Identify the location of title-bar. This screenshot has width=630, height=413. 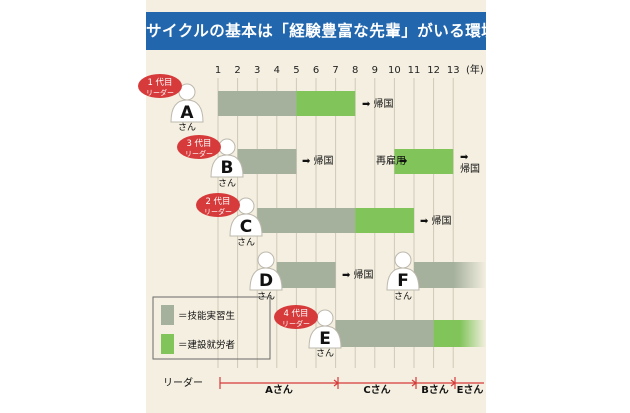
(316, 31).